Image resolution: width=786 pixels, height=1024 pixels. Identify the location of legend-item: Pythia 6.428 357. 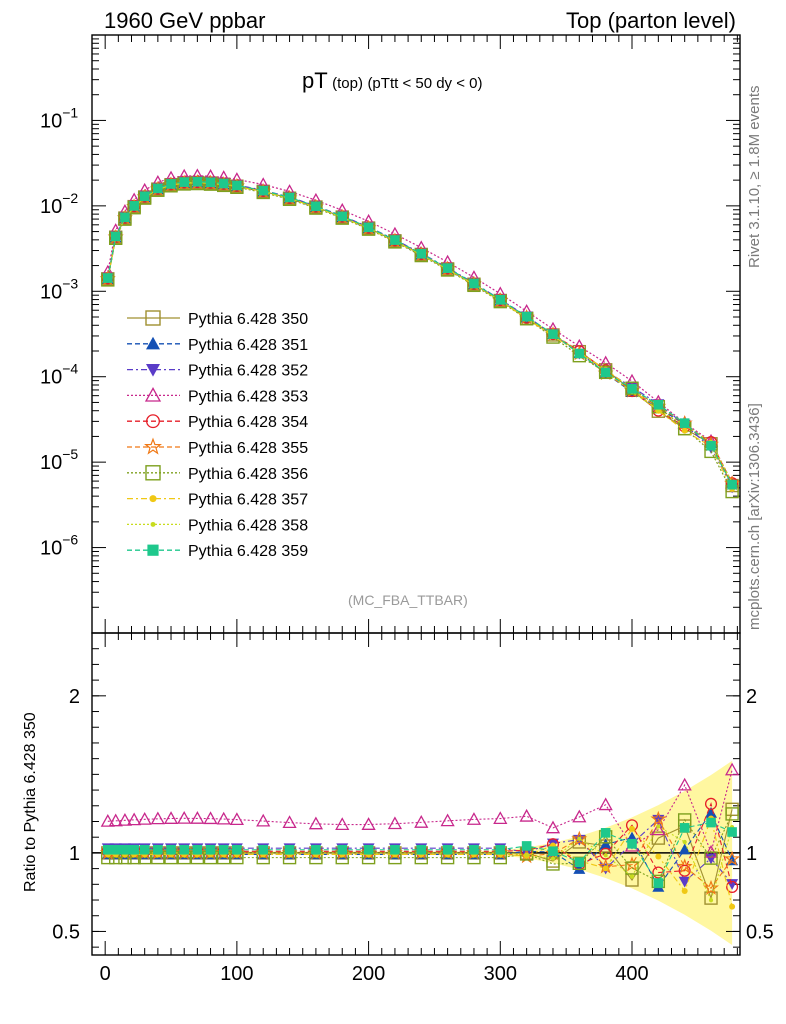
(217, 500).